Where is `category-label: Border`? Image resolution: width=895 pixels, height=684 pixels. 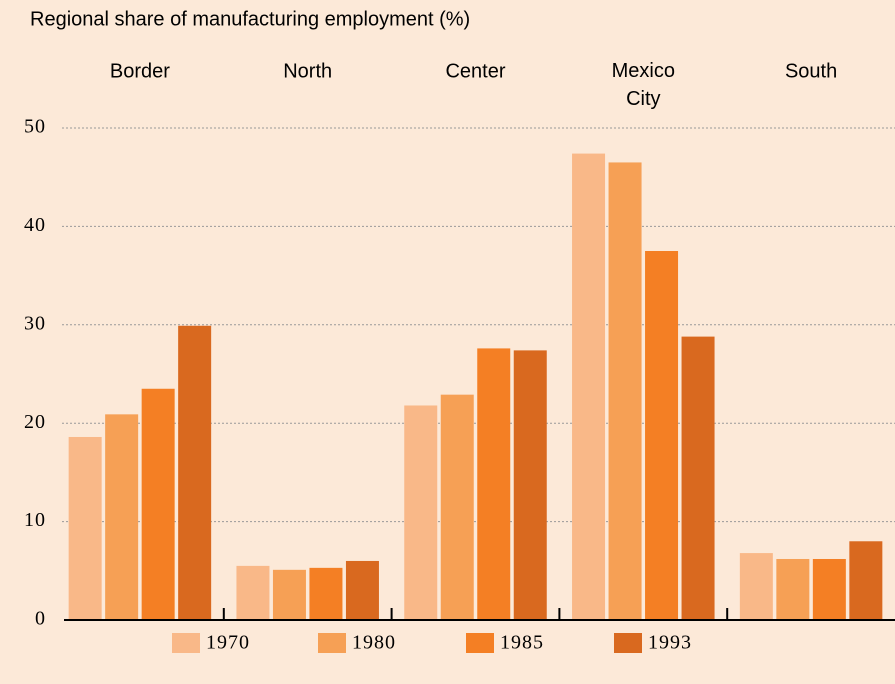 category-label: Border is located at coordinates (140, 71).